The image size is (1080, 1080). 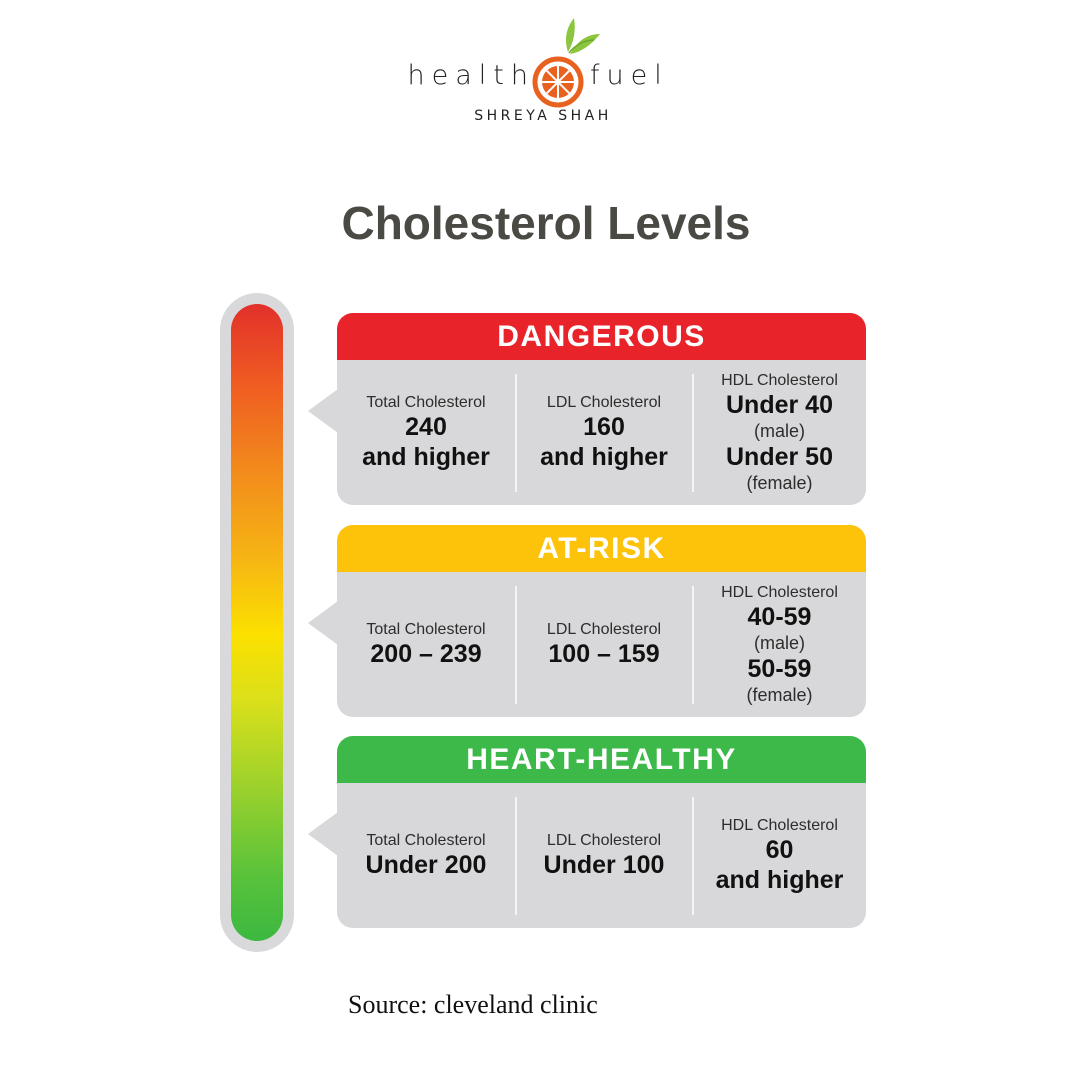 What do you see at coordinates (601, 759) in the screenshot?
I see `level-header: HEART-HEALTHY` at bounding box center [601, 759].